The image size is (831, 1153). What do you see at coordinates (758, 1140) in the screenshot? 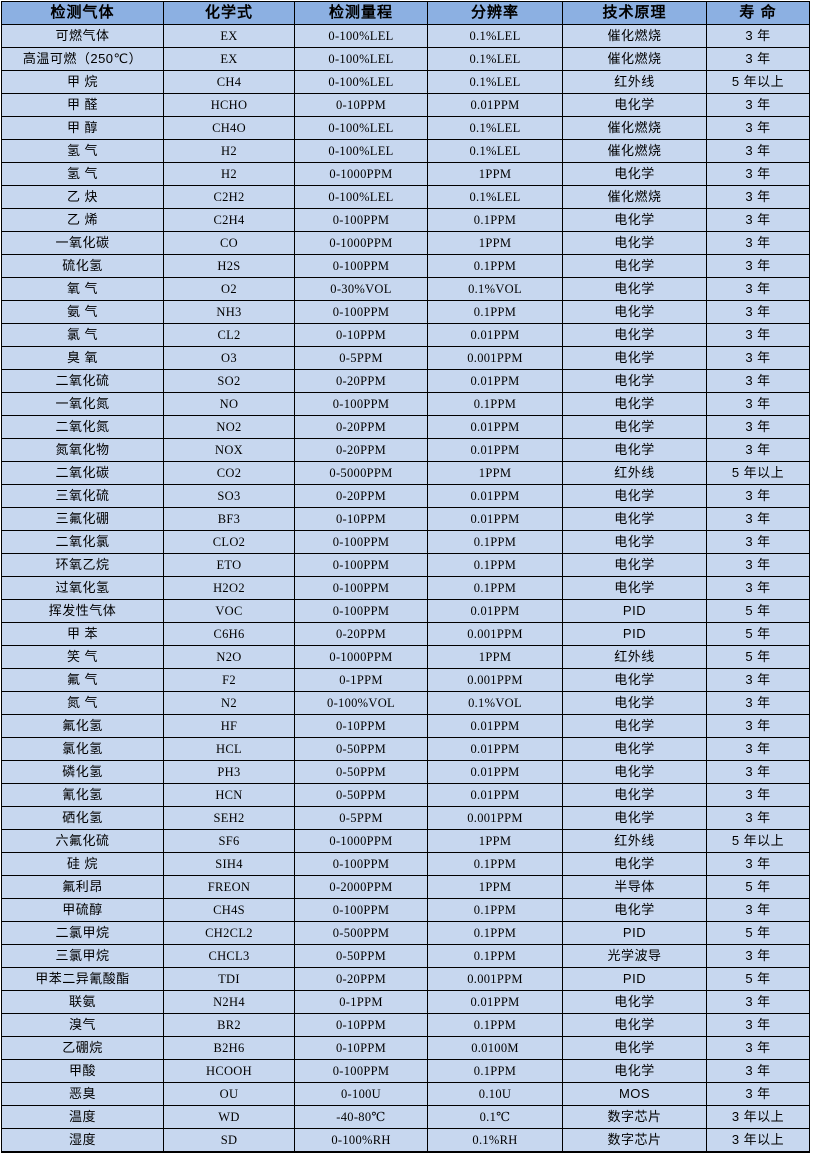
I see `cell-life: 3 年以上` at bounding box center [758, 1140].